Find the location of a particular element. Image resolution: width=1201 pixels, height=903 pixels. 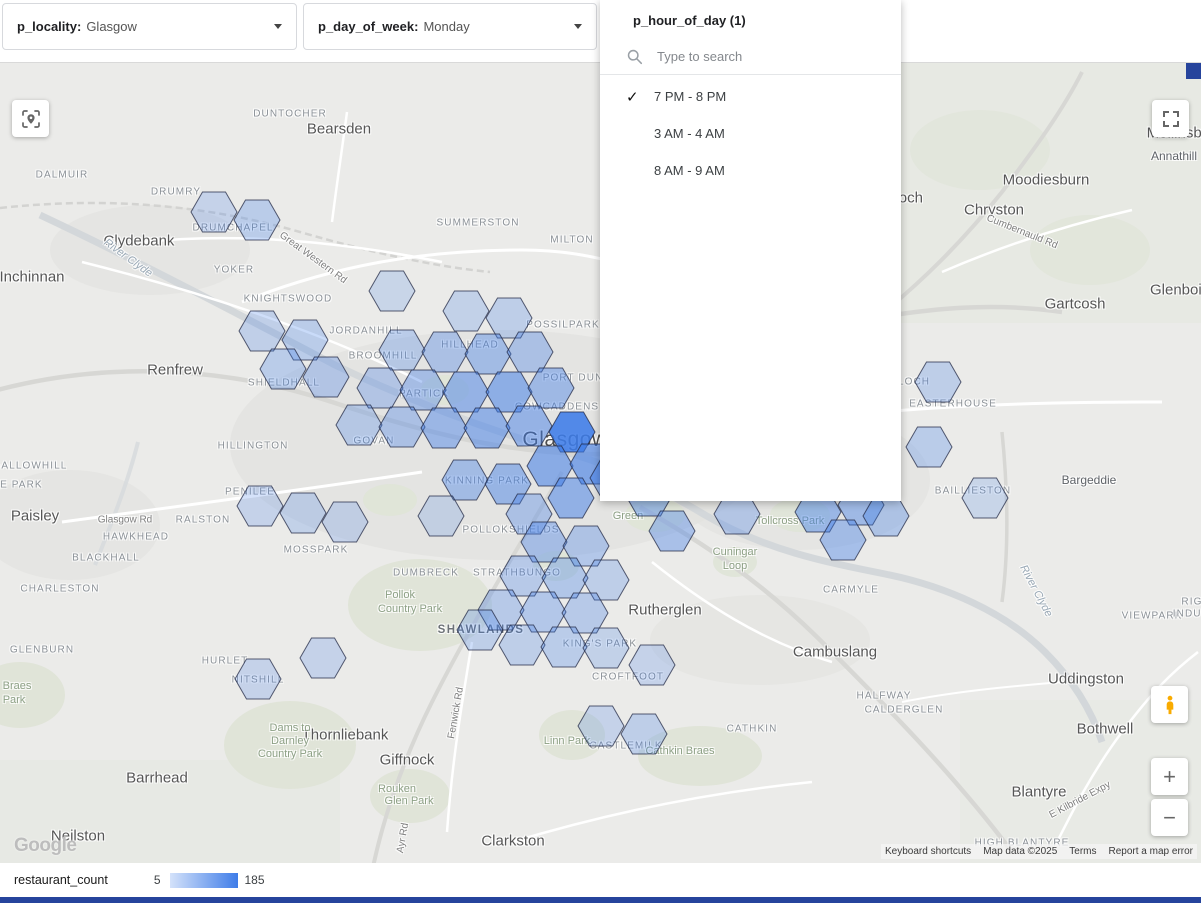

attribution-item: Report a map error is located at coordinates (1150, 851).